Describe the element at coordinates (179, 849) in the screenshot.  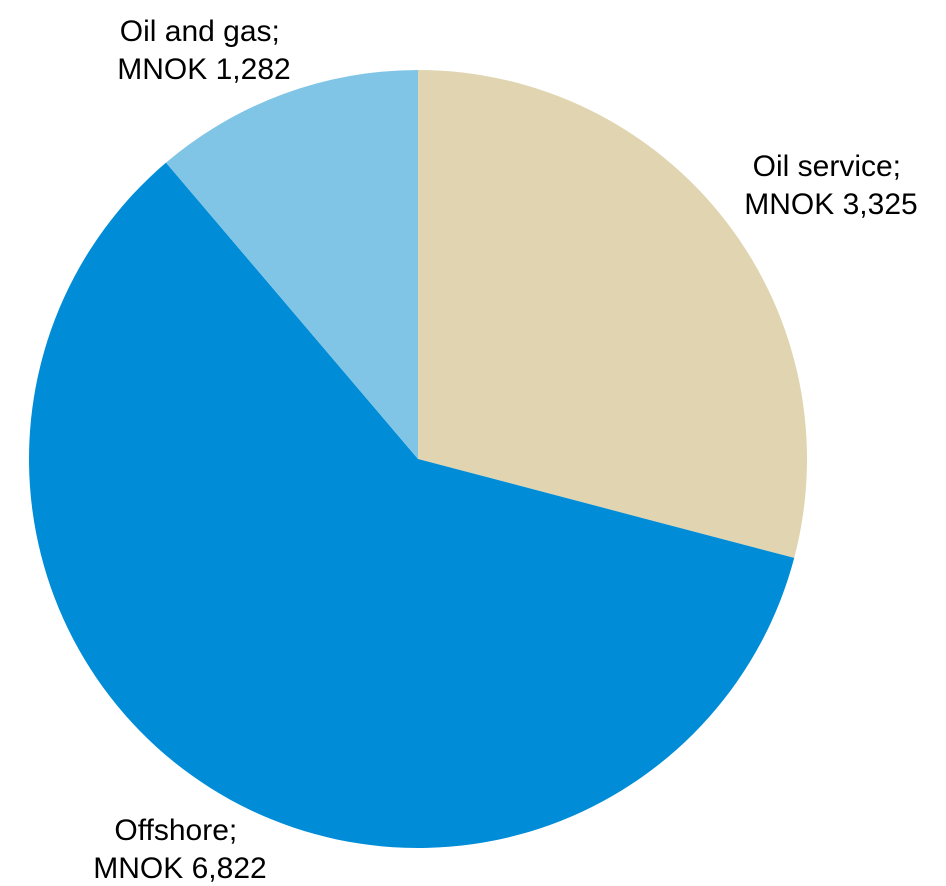
I see `slice-label-offshore: Offshore; MNOK 6,822` at that location.